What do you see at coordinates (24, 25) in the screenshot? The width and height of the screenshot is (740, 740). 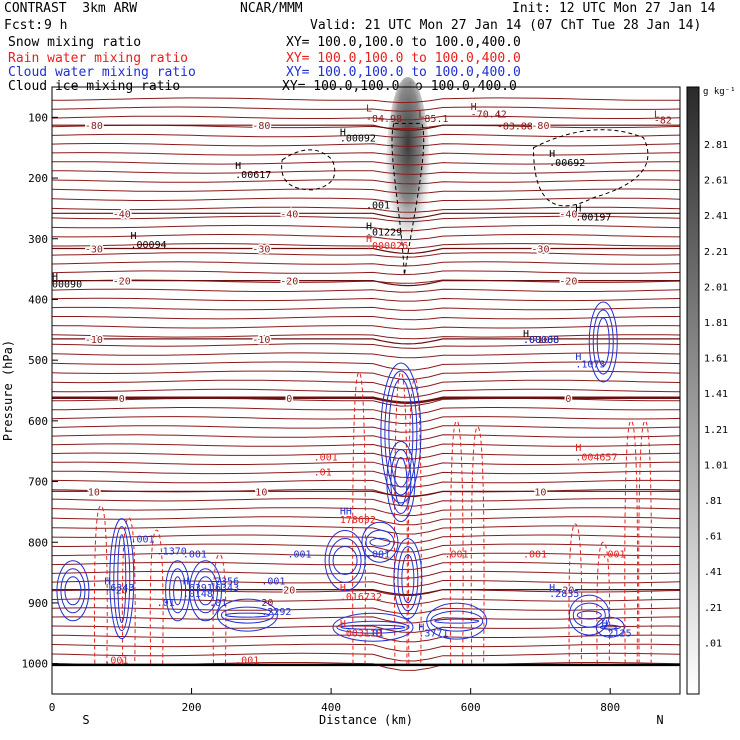 I see `fcst-label: Fcst:` at bounding box center [24, 25].